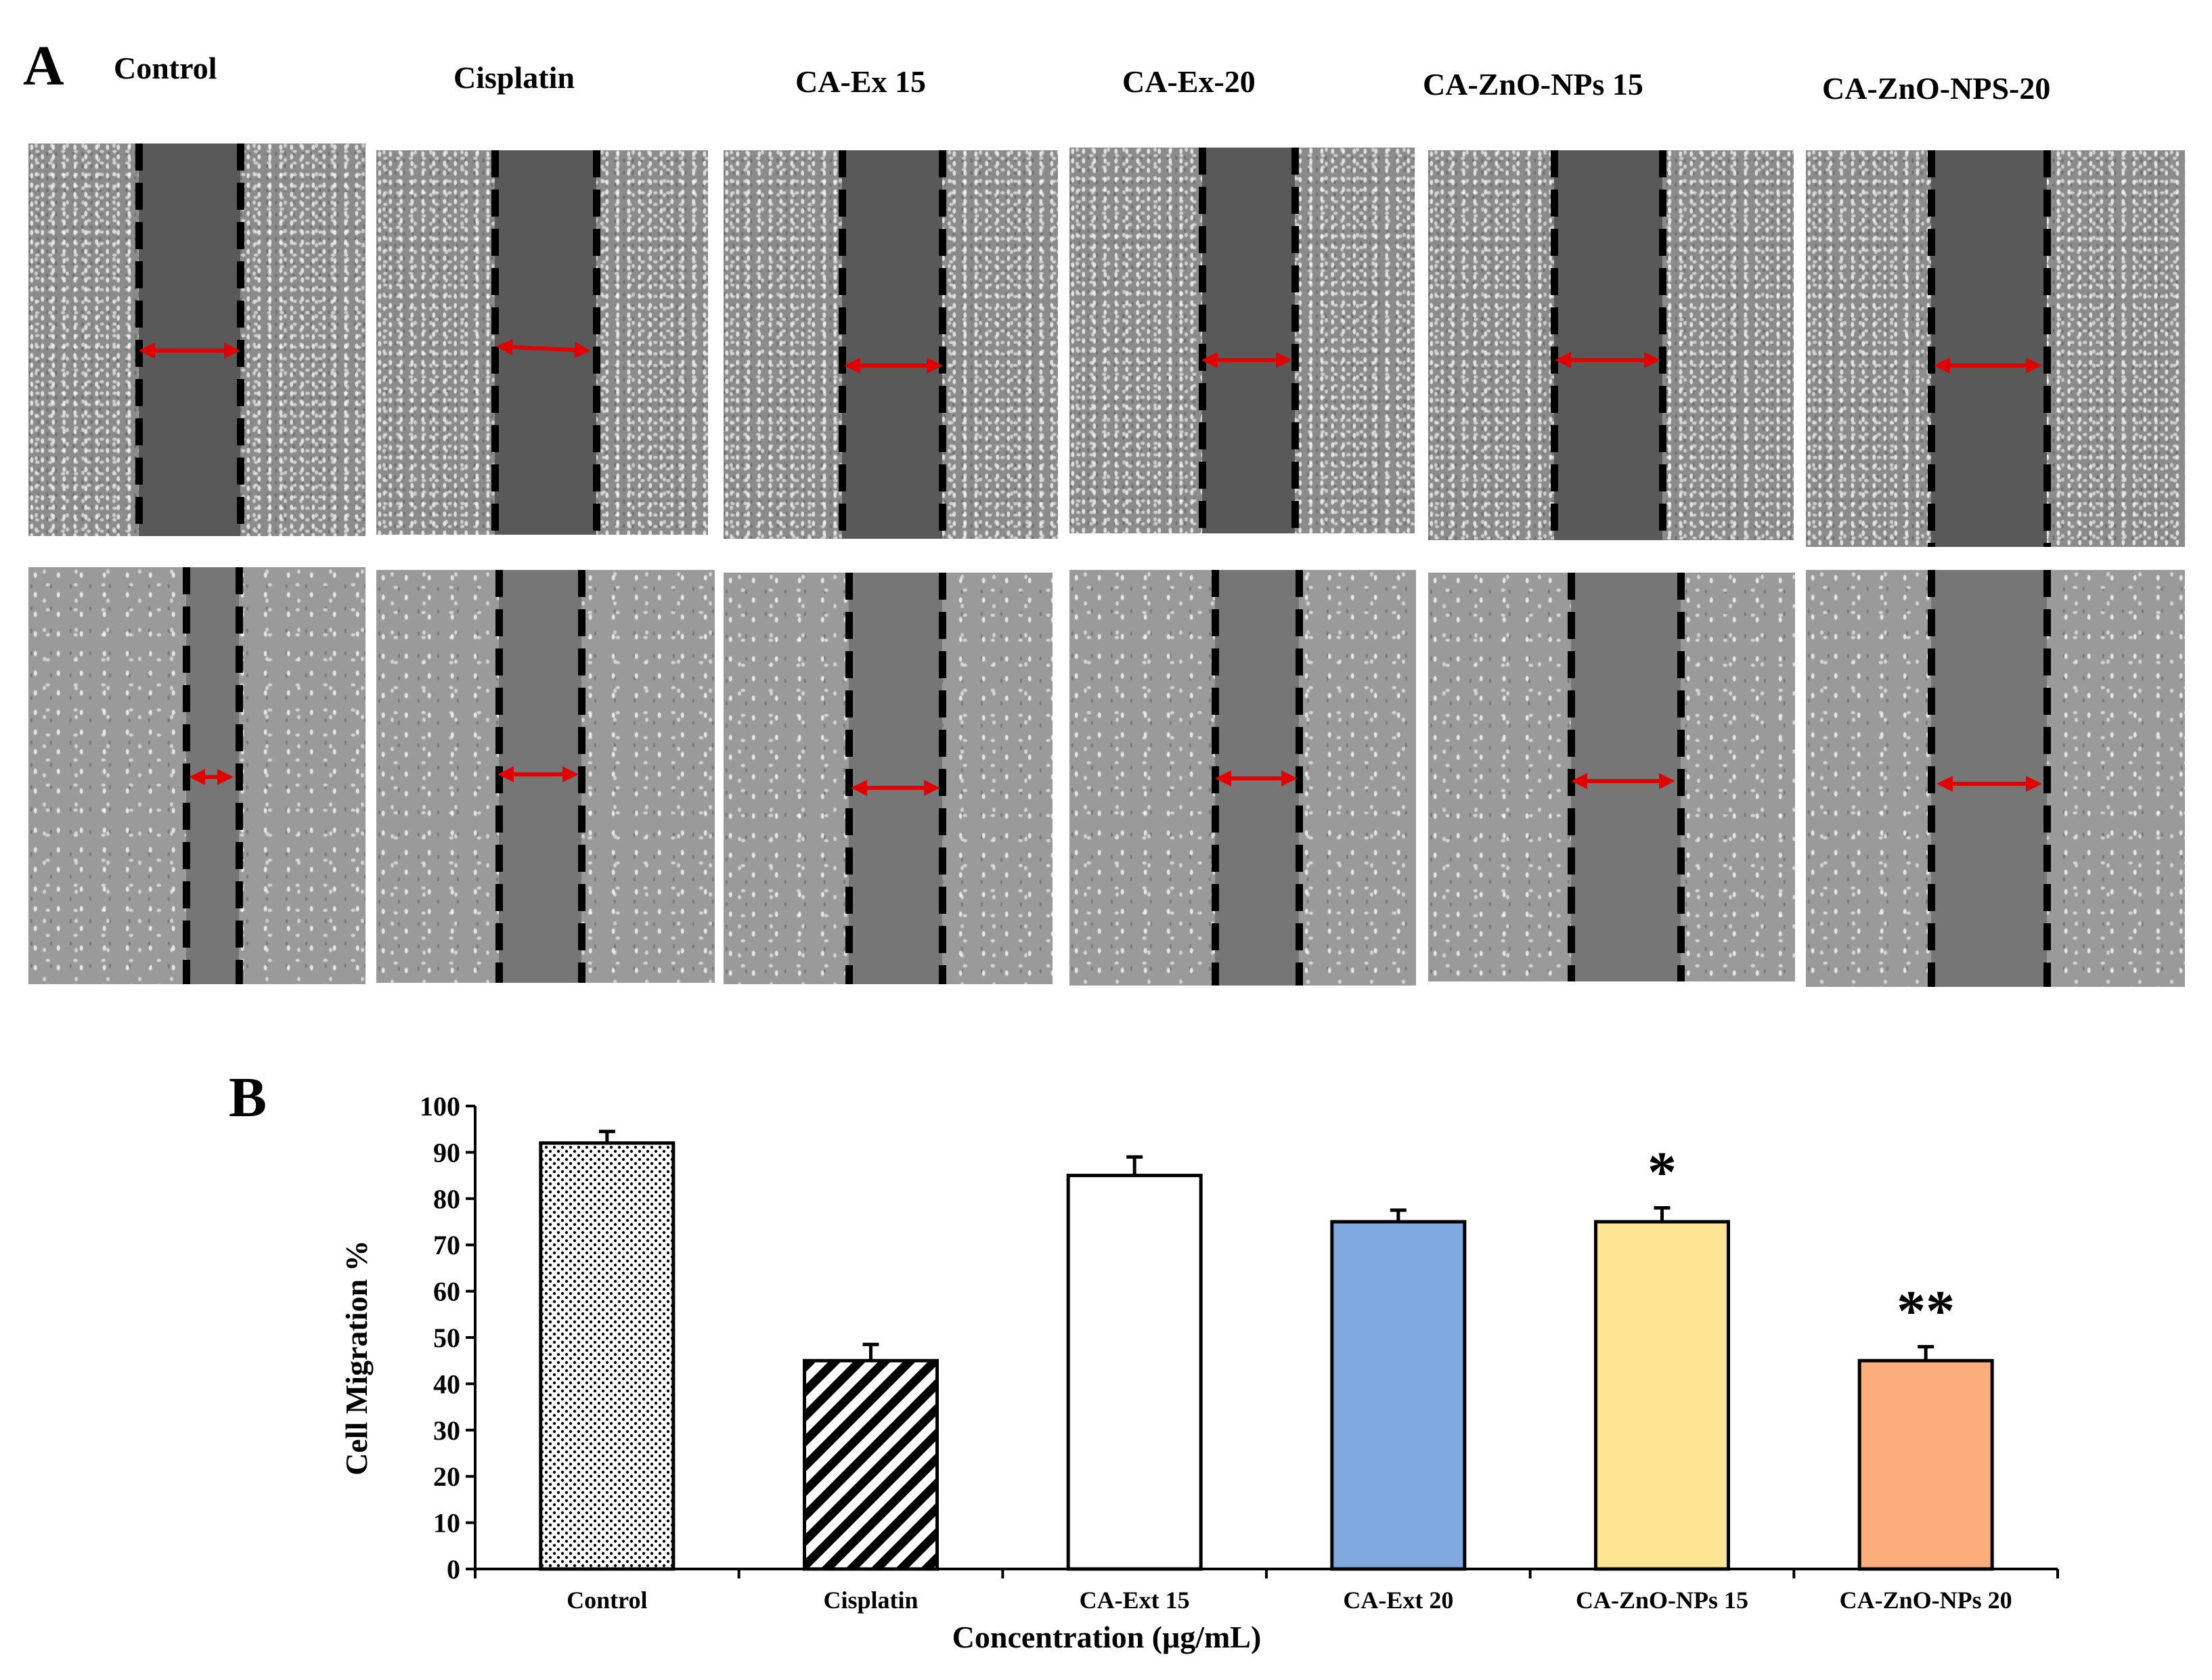 The height and width of the screenshot is (1680, 2212). Describe the element at coordinates (165, 68) in the screenshot. I see `column-label-control: Control` at that location.